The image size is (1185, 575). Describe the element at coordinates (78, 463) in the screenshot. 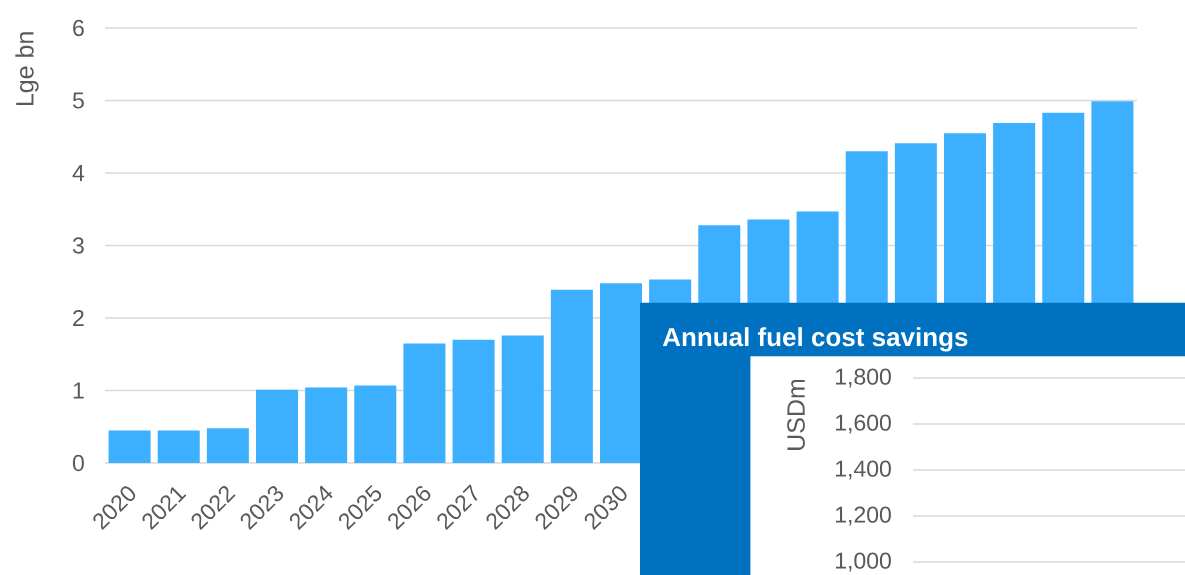

I see `y-tick-label: 0` at that location.